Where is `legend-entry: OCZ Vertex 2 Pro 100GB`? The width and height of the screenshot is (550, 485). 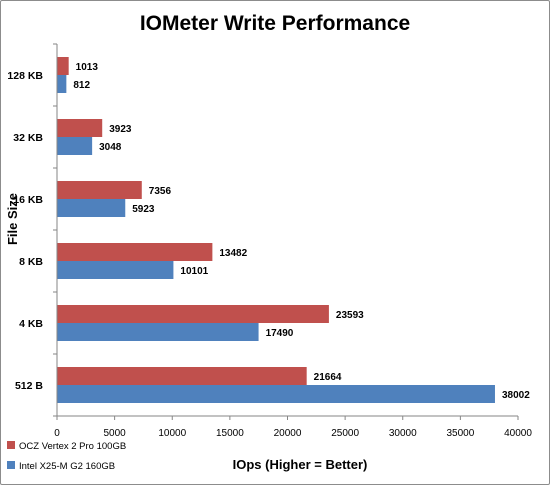 legend-entry: OCZ Vertex 2 Pro 100GB is located at coordinates (72, 446).